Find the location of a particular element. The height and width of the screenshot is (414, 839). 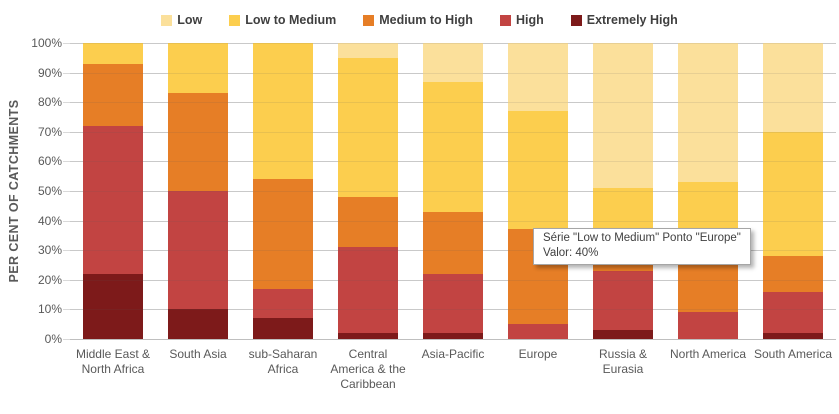

y-axis-tick-label: 50% is located at coordinates (49, 191).